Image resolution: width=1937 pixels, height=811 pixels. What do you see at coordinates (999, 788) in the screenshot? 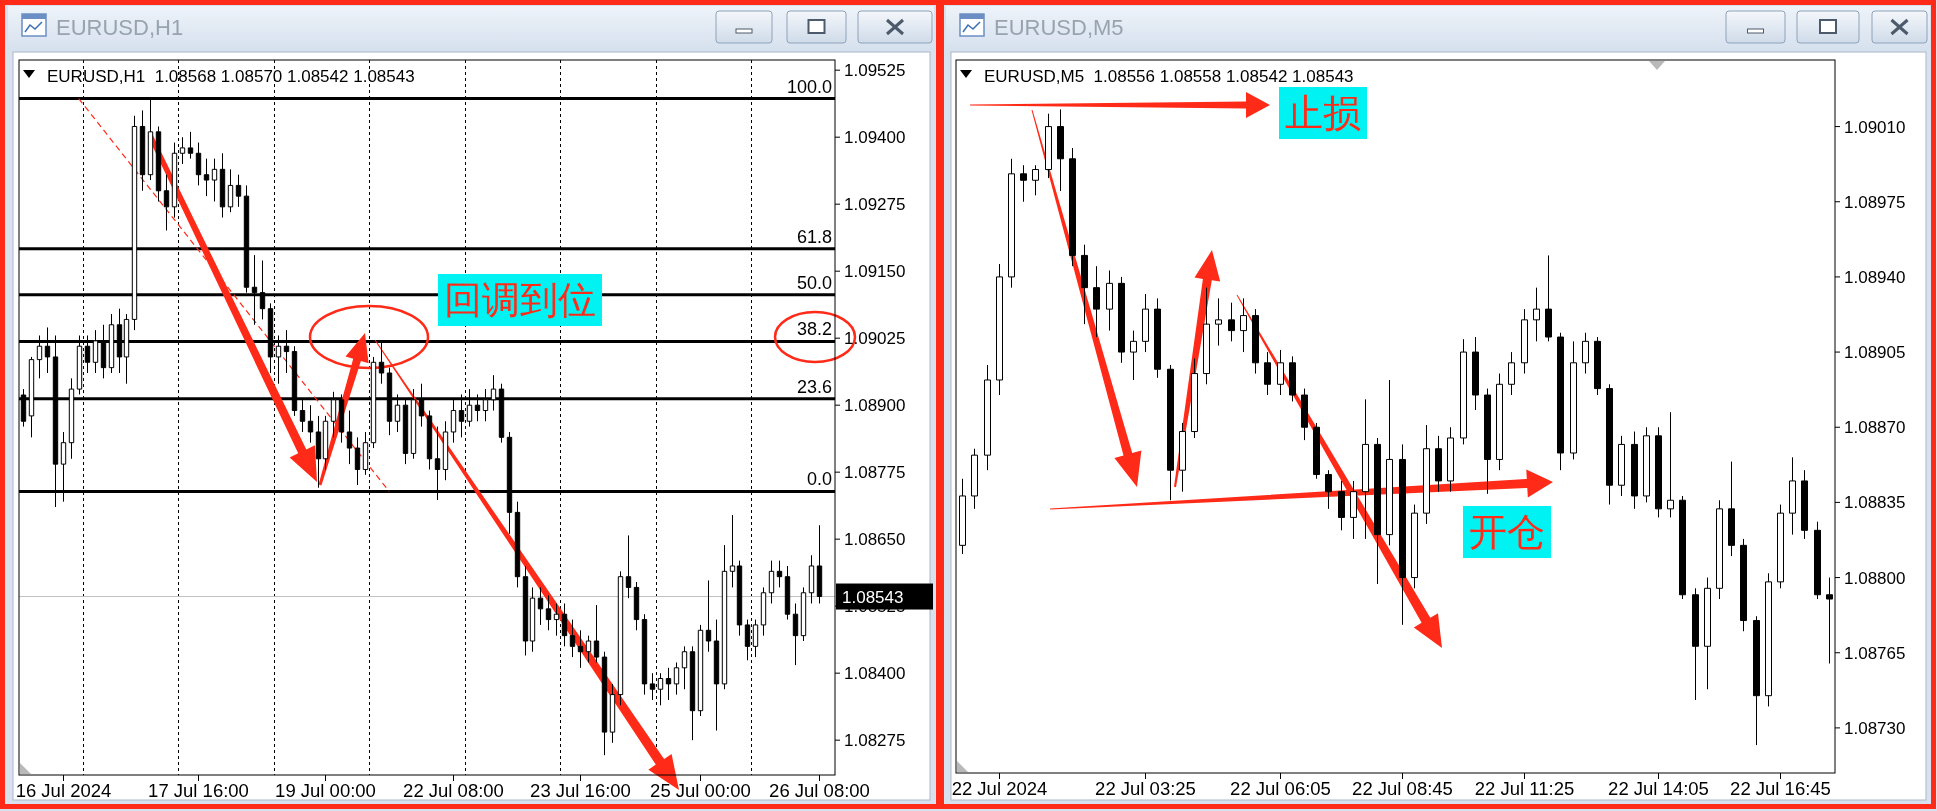
I see `x-tick-label: 22 Jul 2024` at bounding box center [999, 788].